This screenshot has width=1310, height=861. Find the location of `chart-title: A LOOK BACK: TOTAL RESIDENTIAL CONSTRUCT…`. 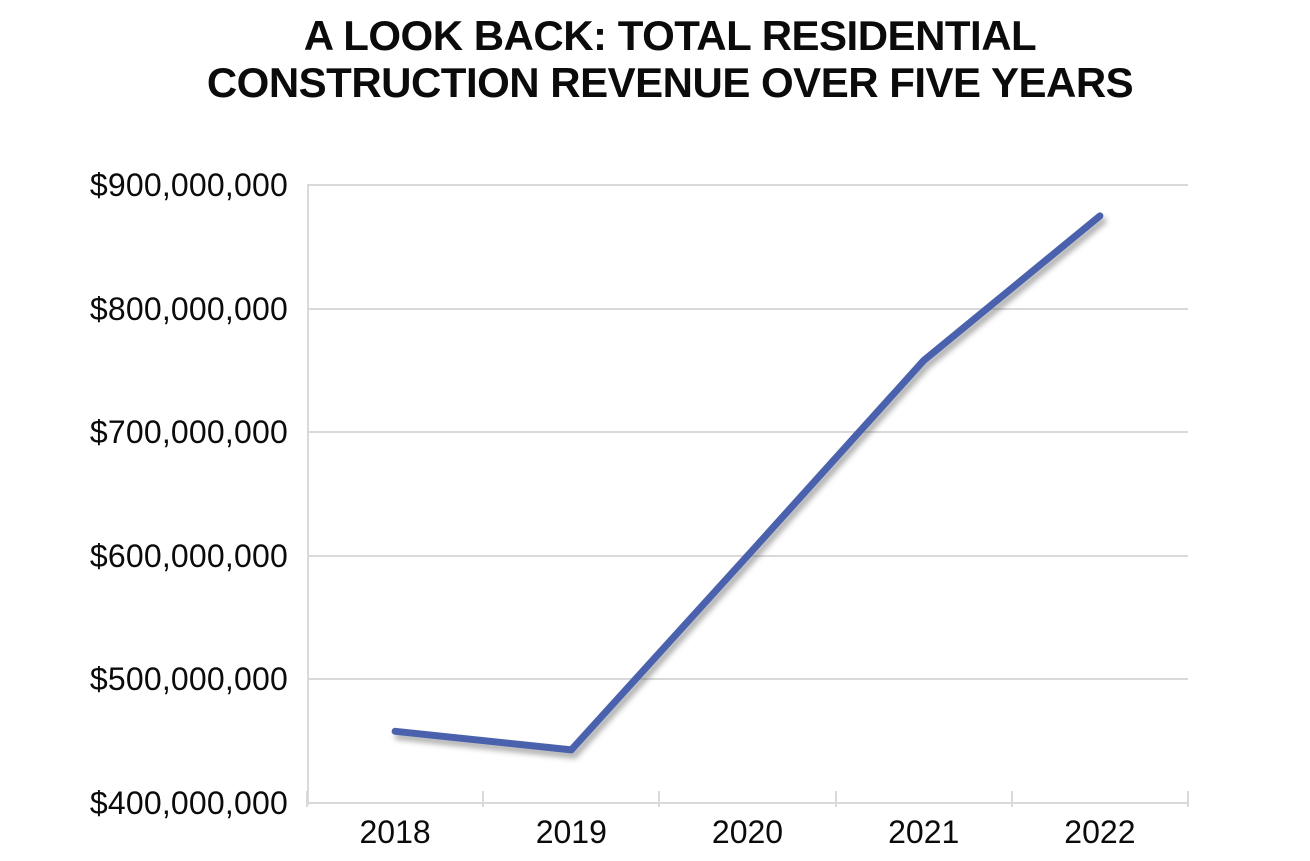

chart-title: A LOOK BACK: TOTAL RESIDENTIAL CONSTRUCT… is located at coordinates (662, 59).